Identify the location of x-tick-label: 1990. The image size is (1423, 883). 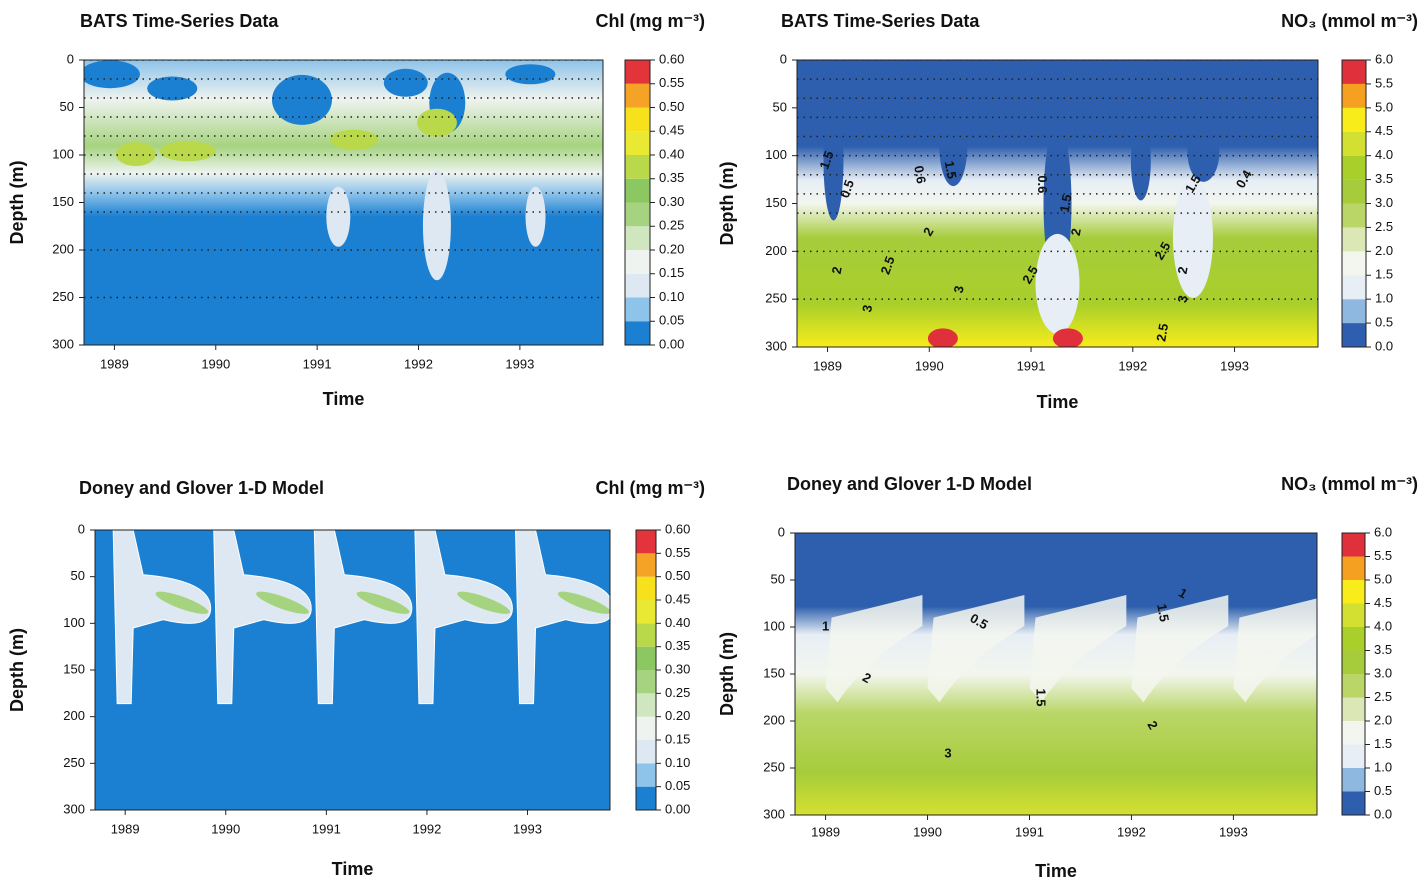
(215, 363).